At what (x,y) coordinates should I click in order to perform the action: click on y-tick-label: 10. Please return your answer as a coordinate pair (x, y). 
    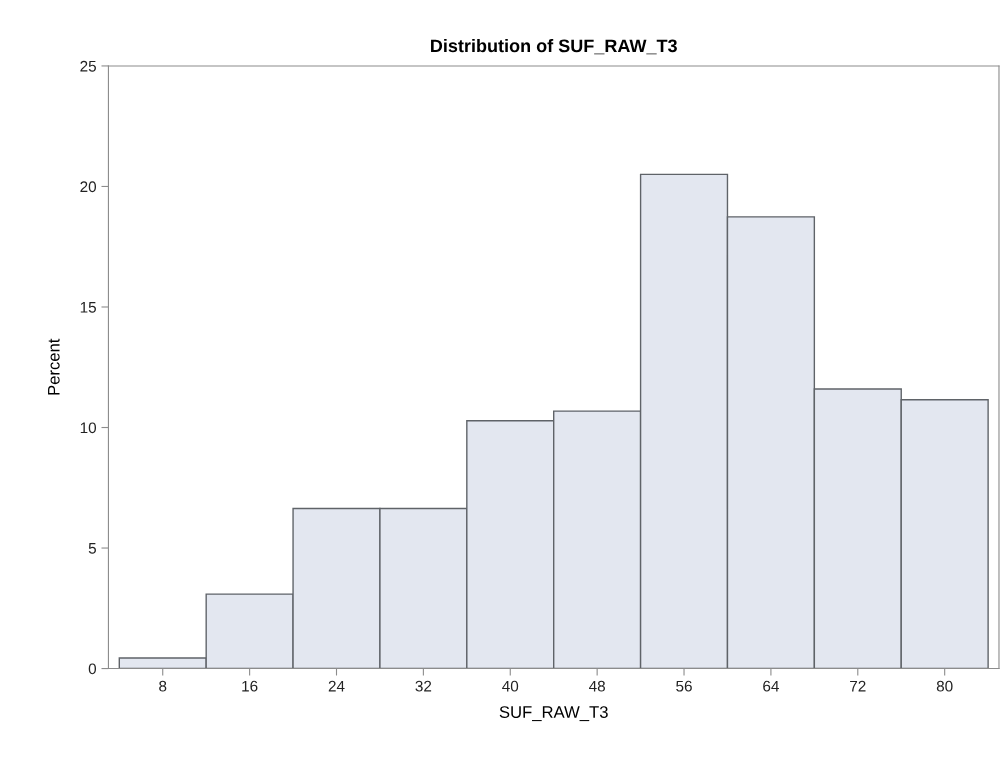
    Looking at the image, I should click on (88, 428).